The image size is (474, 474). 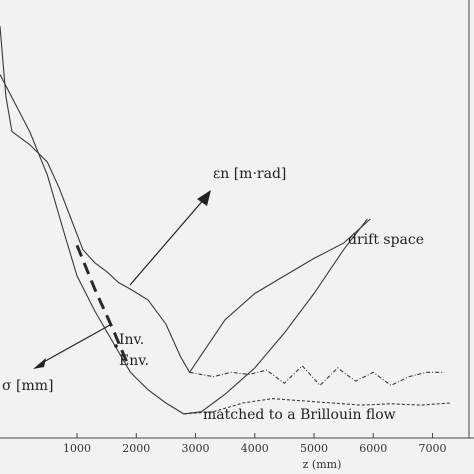 I want to click on x-tick-label-0: 1000, so click(x=77, y=448).